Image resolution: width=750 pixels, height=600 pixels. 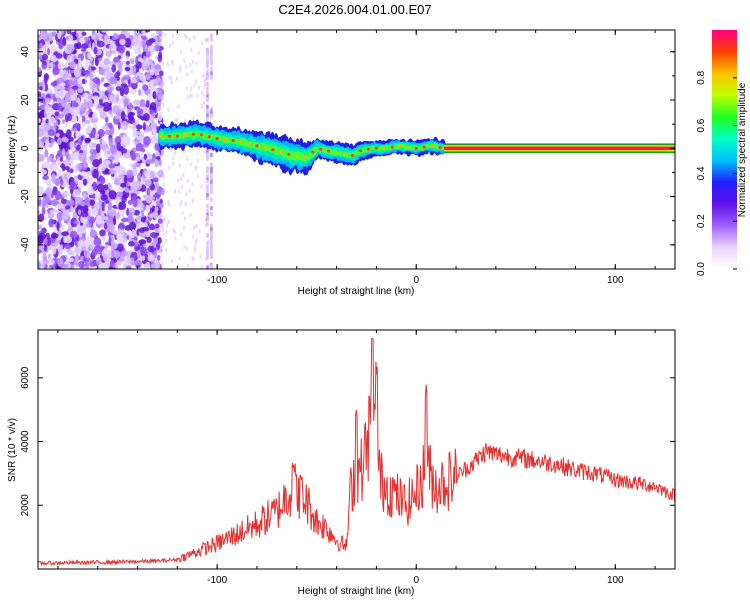 I want to click on x-tick-label: 100, so click(x=615, y=580).